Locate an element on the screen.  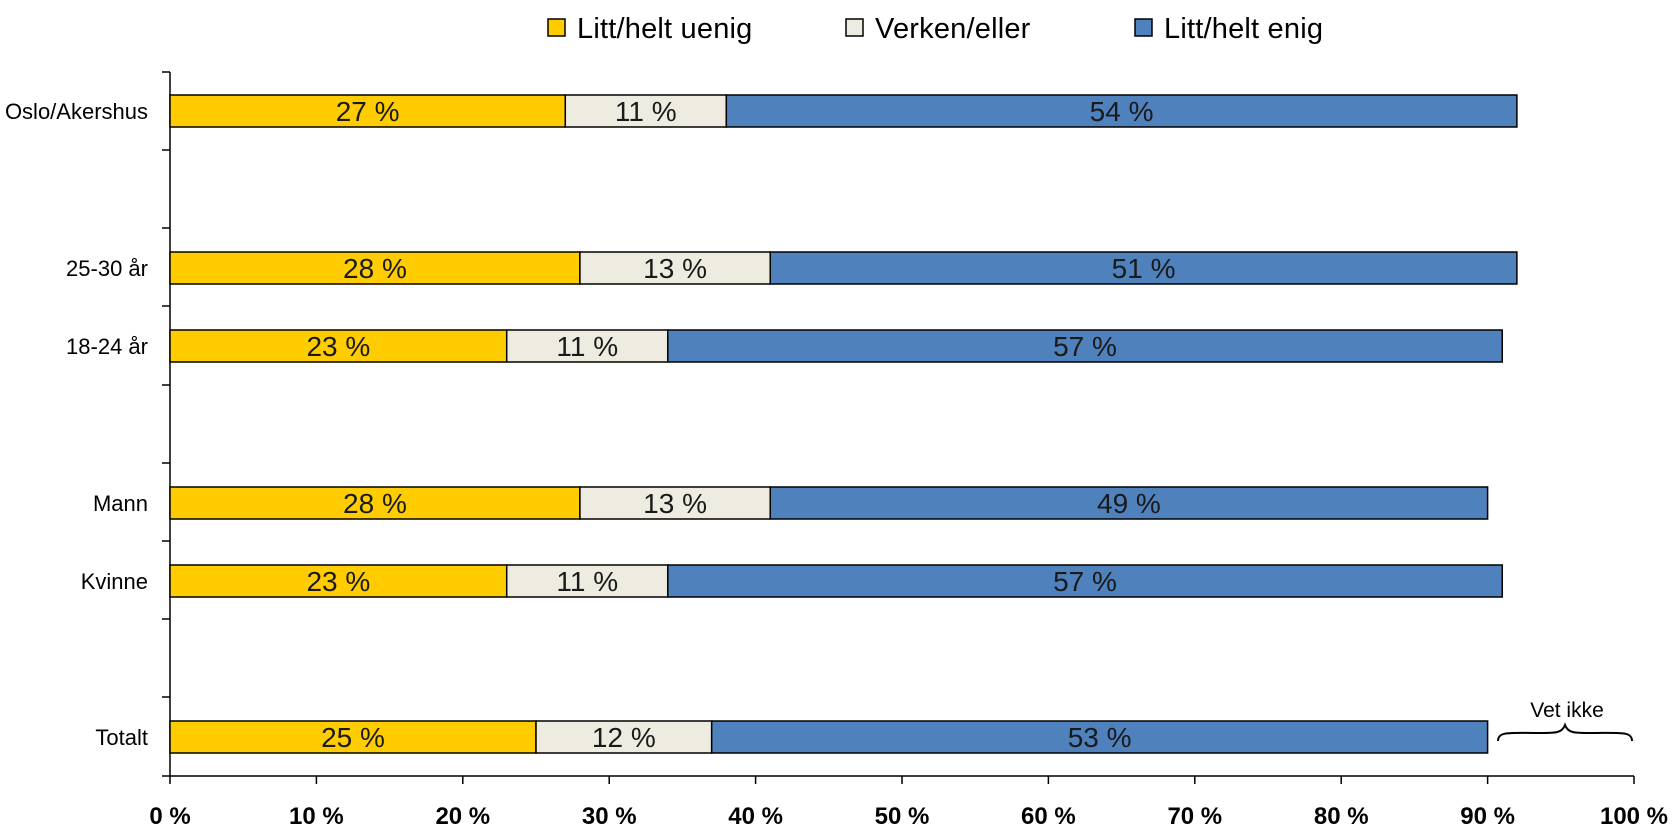
legend-label-litt-helt-enig: Litt/helt enig is located at coordinates (1243, 29).